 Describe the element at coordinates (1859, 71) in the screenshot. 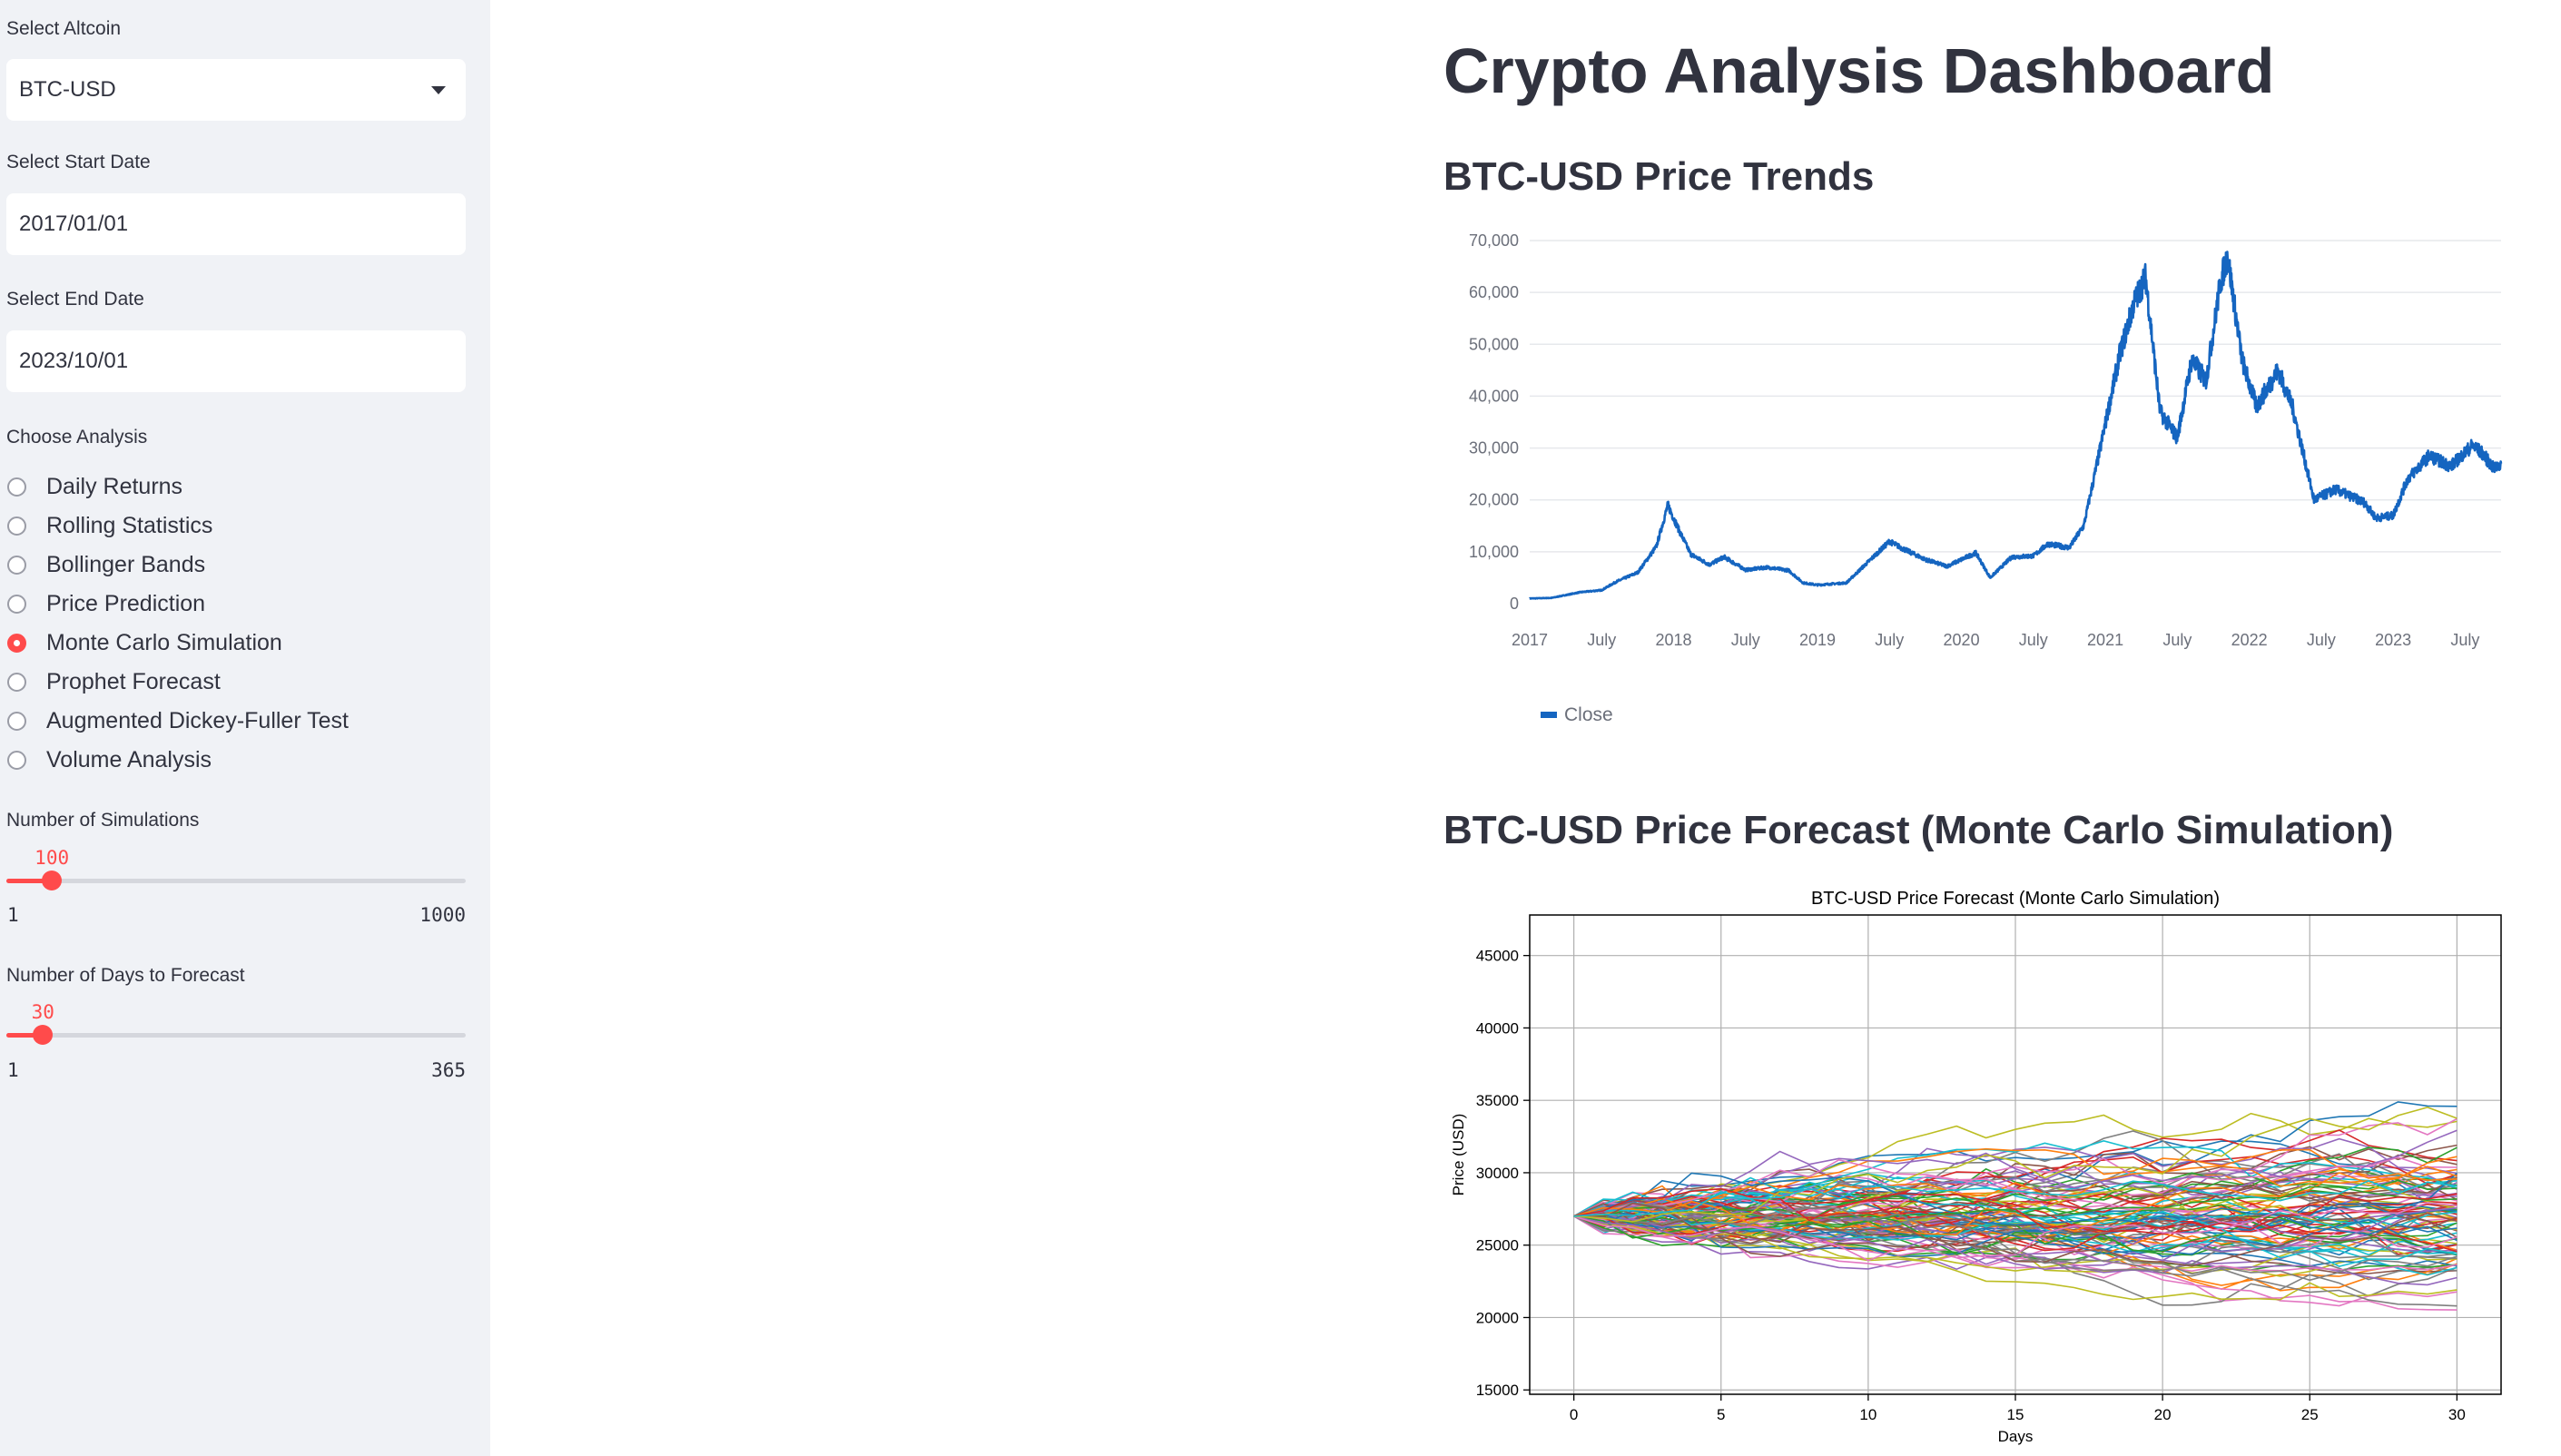

I see `page-title: Crypto Analysis Dashboard` at that location.